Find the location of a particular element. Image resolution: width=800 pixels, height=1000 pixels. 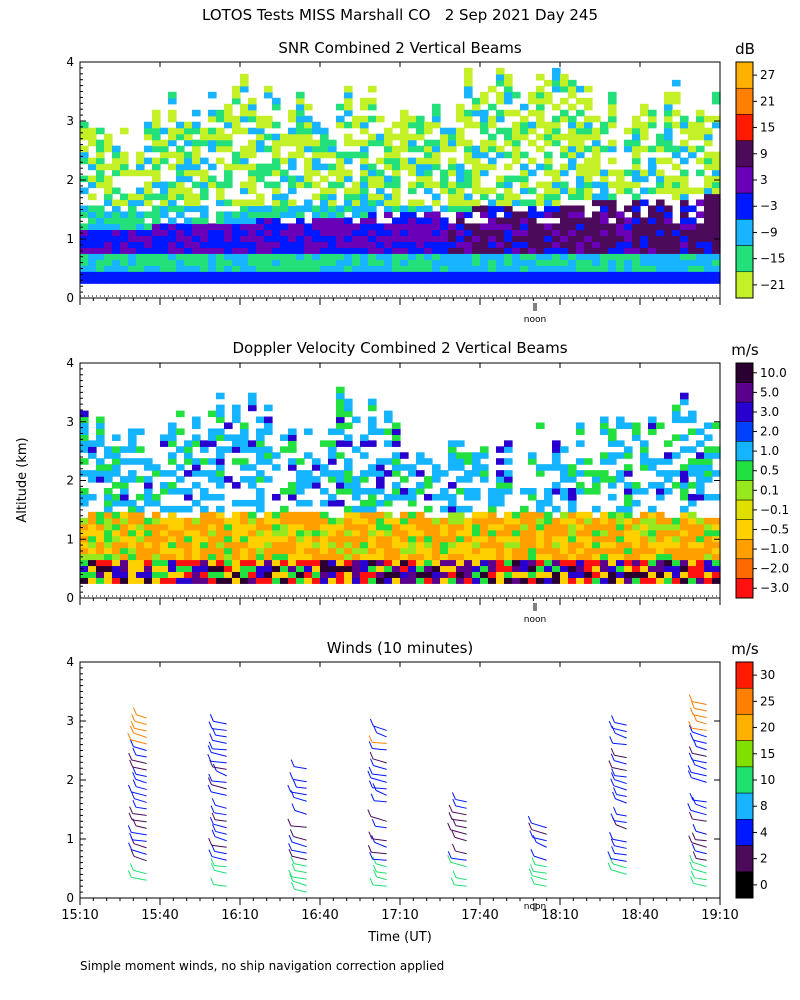

colorbar-label: 10.0 is located at coordinates (773, 373).